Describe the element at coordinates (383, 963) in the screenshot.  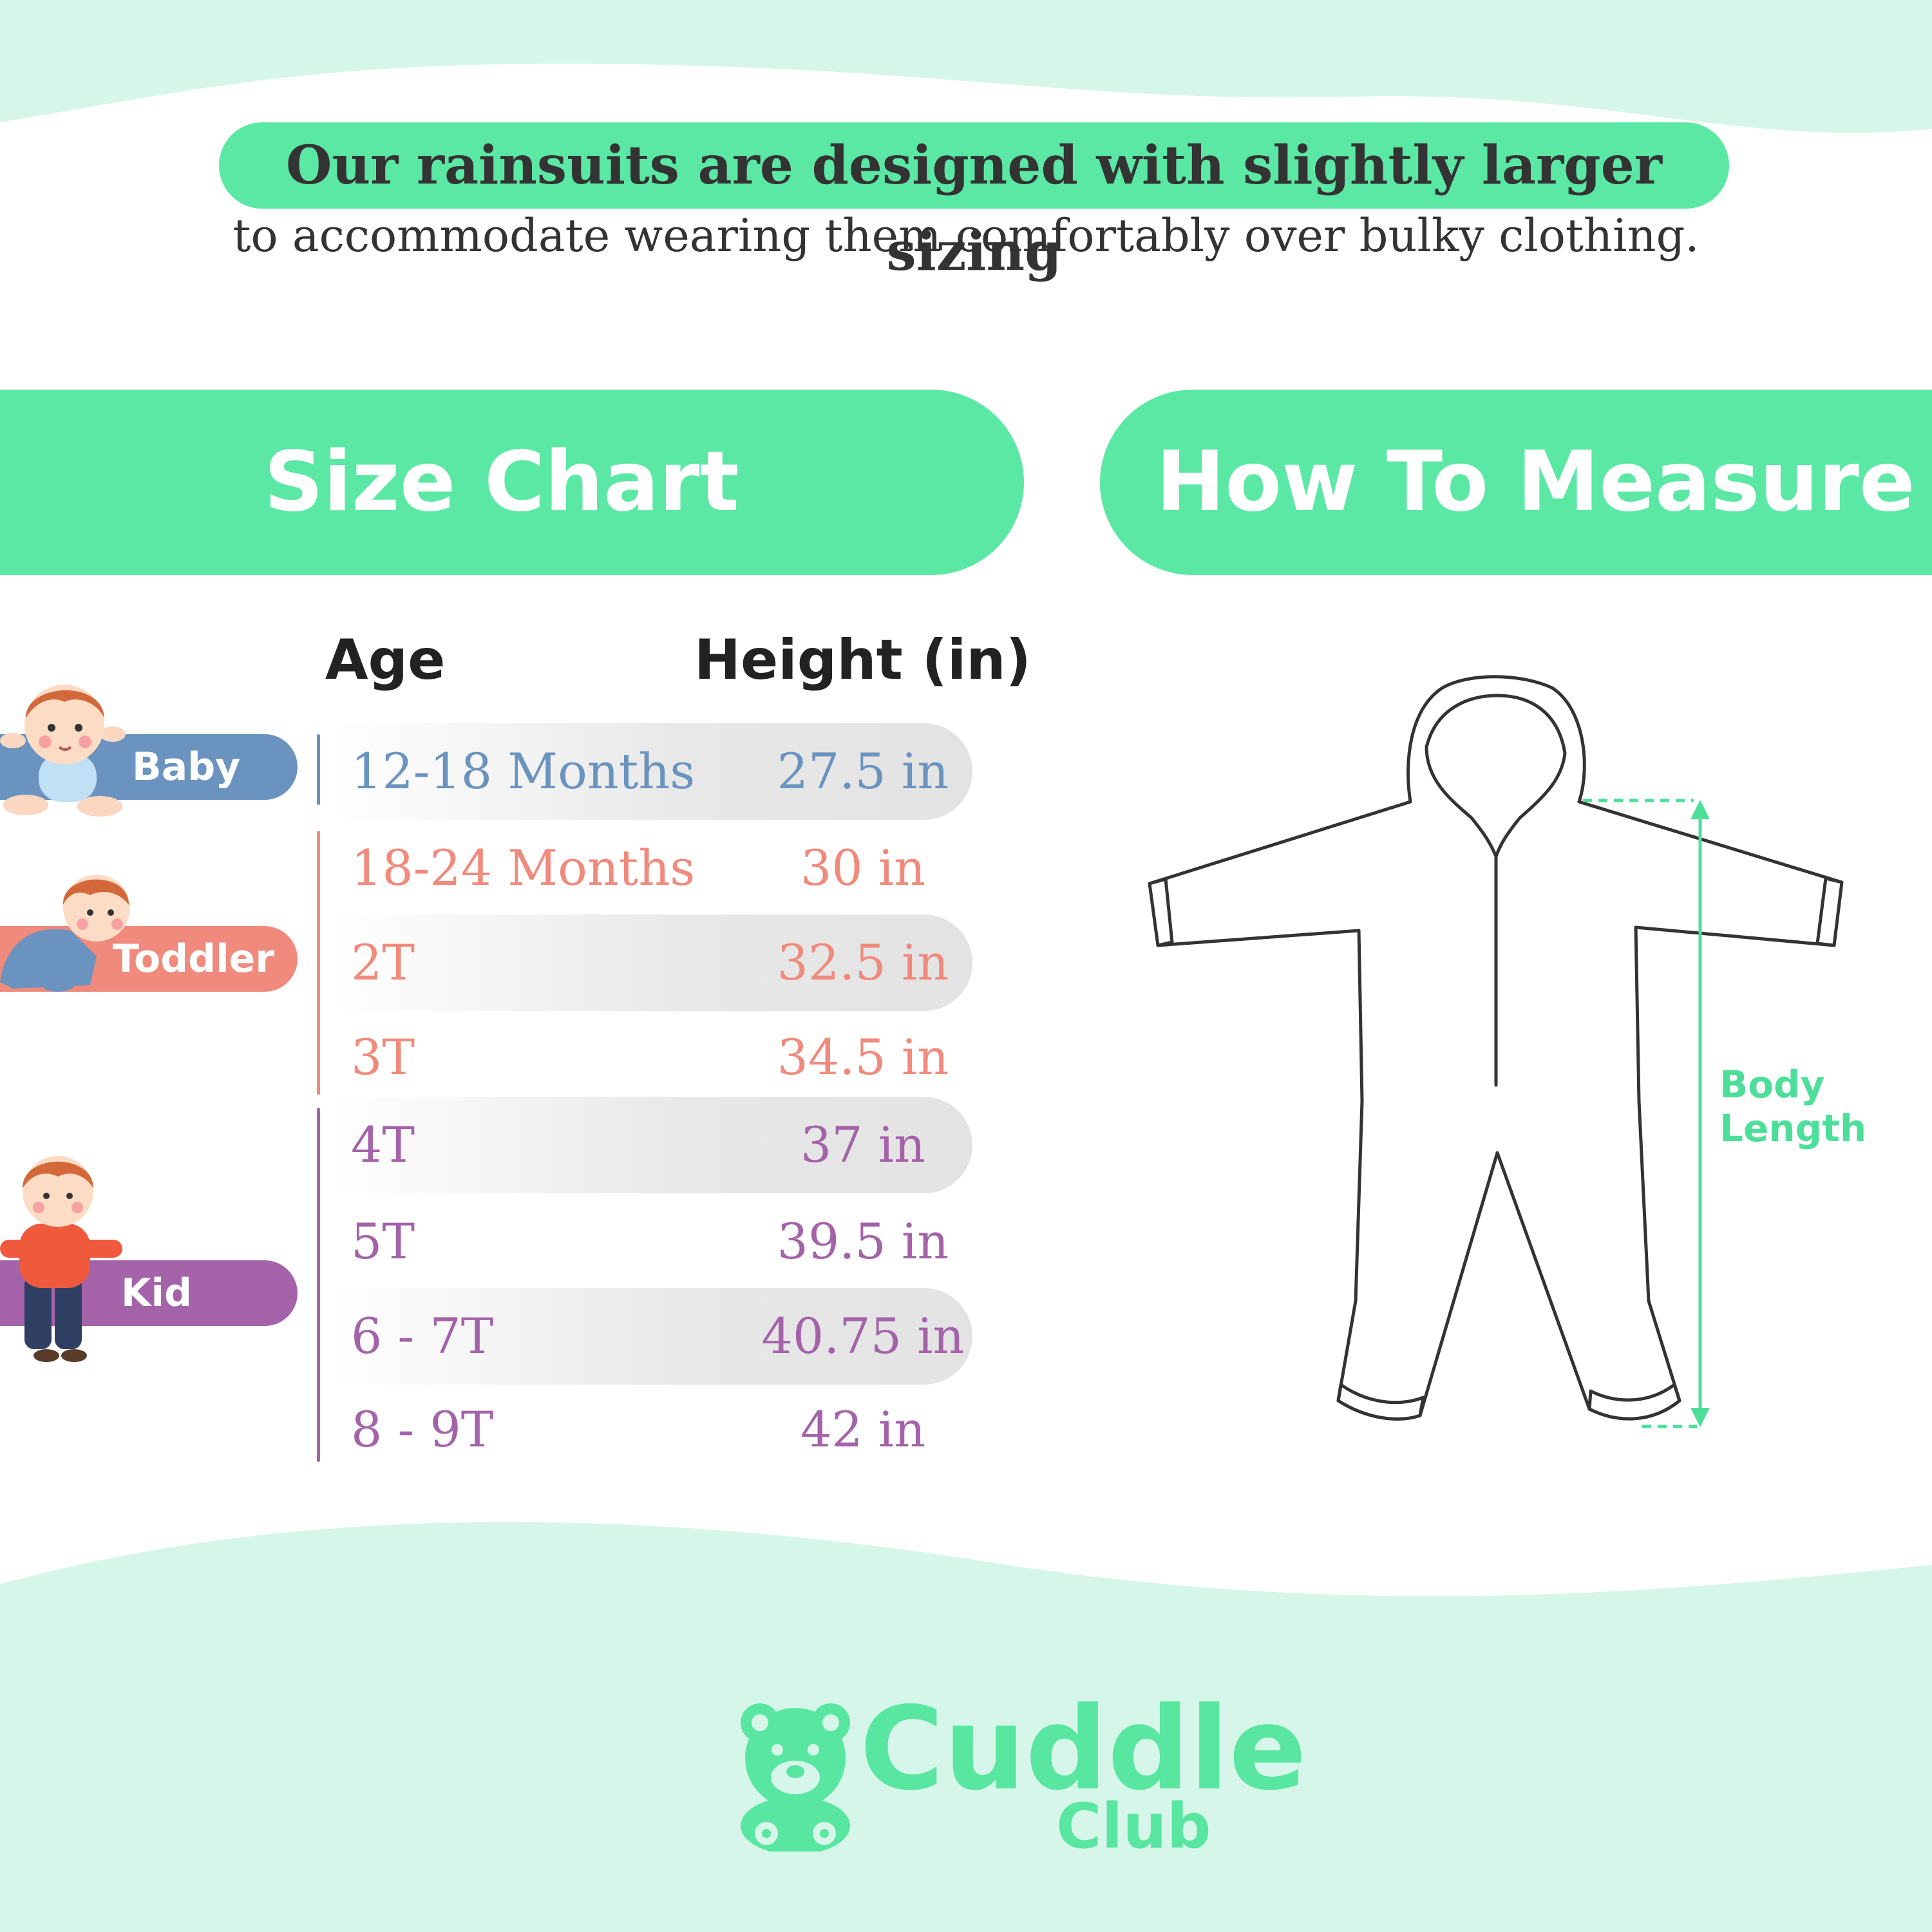
I see `table-row-age: 2T` at that location.